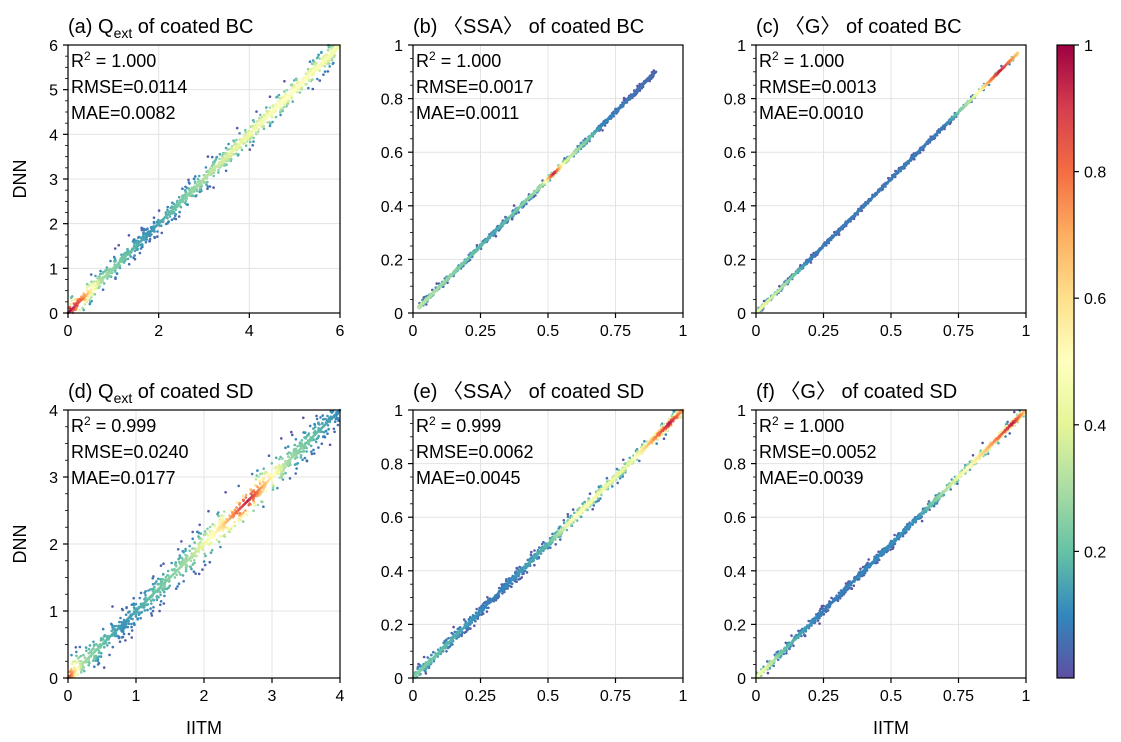 Image resolution: width=1121 pixels, height=742 pixels. I want to click on mae-stat: MAE=0.0082, so click(123, 113).